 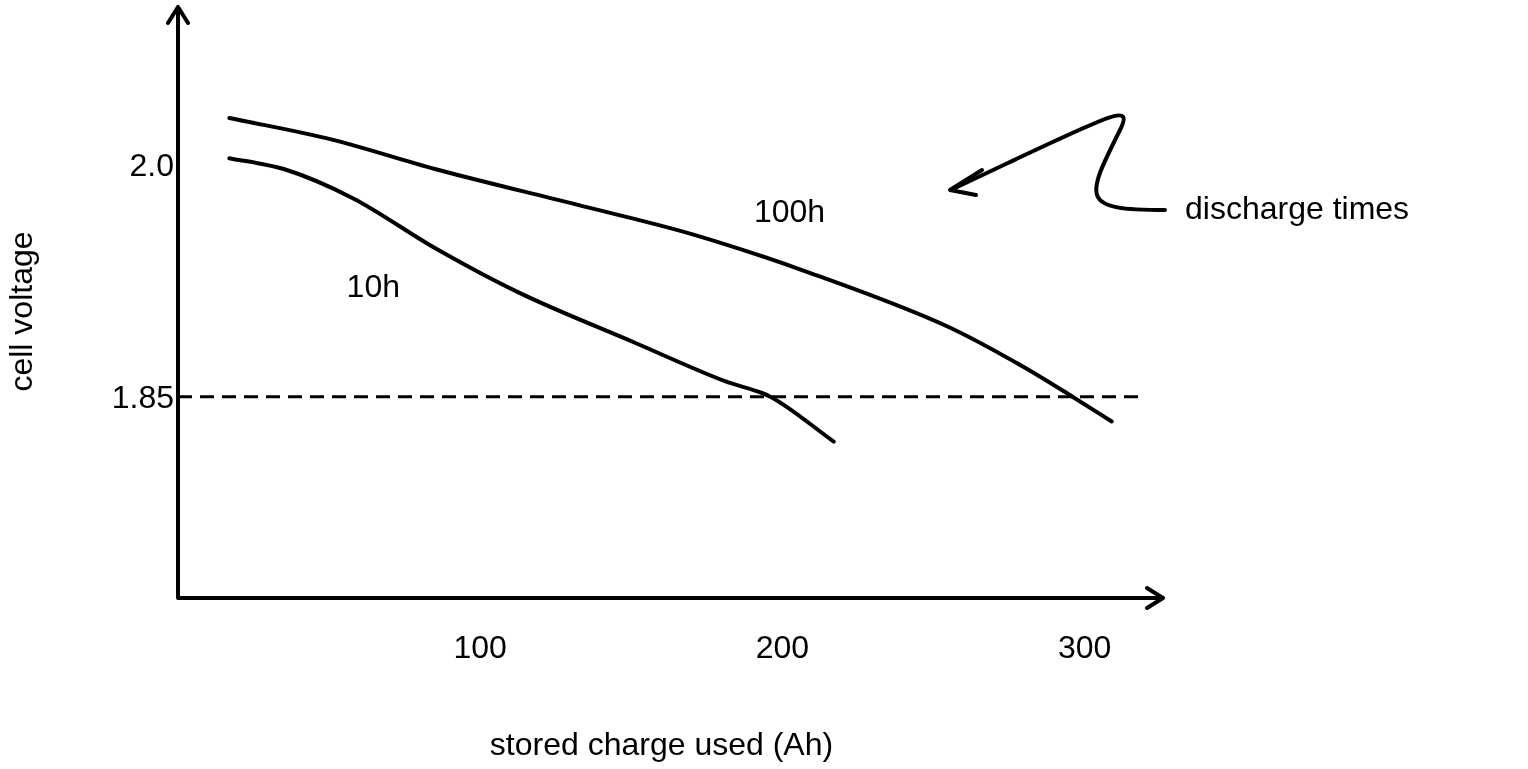 What do you see at coordinates (789, 210) in the screenshot?
I see `series-label: 100h` at bounding box center [789, 210].